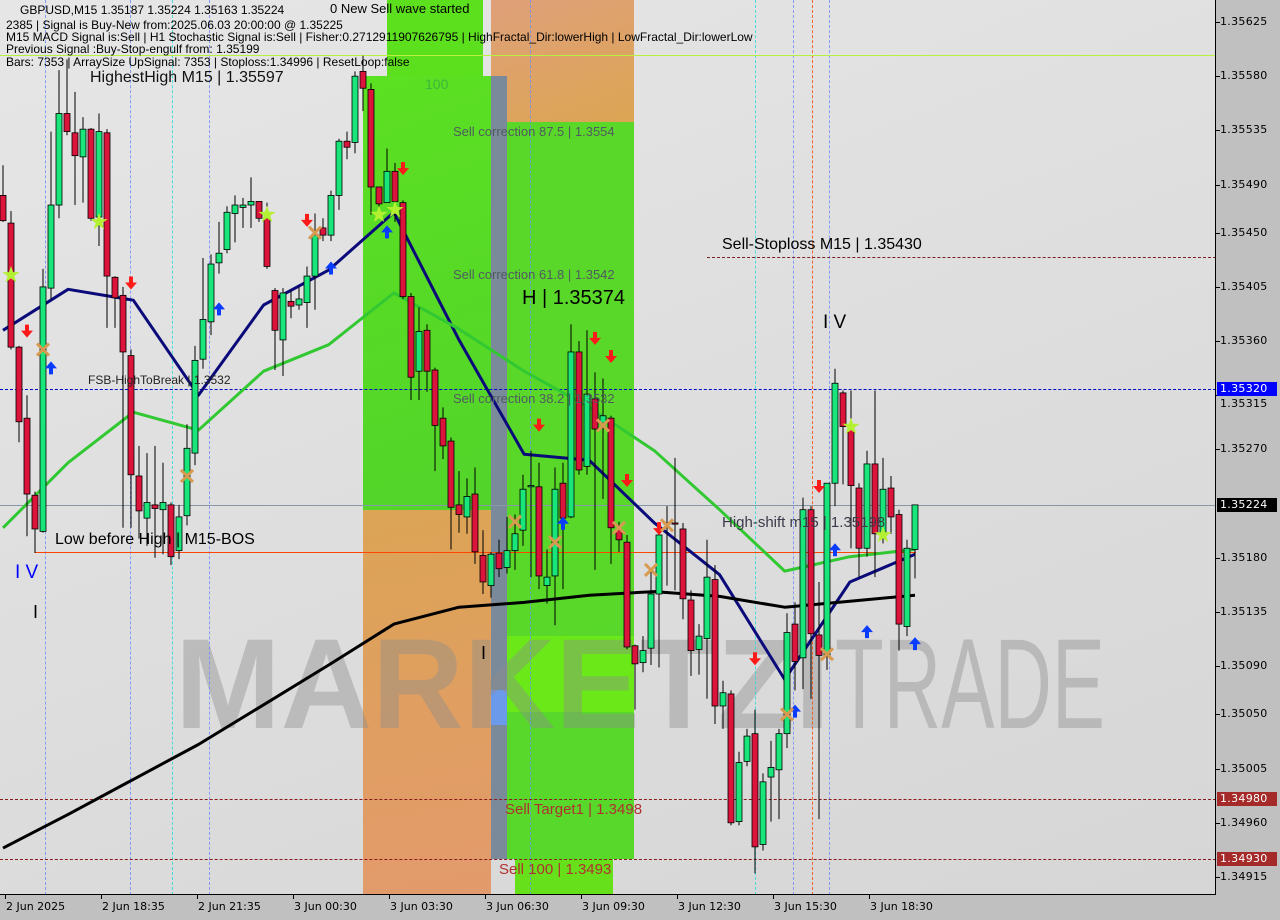  Describe the element at coordinates (499, 467) in the screenshot. I see `sell-zone-steel-bar` at that location.